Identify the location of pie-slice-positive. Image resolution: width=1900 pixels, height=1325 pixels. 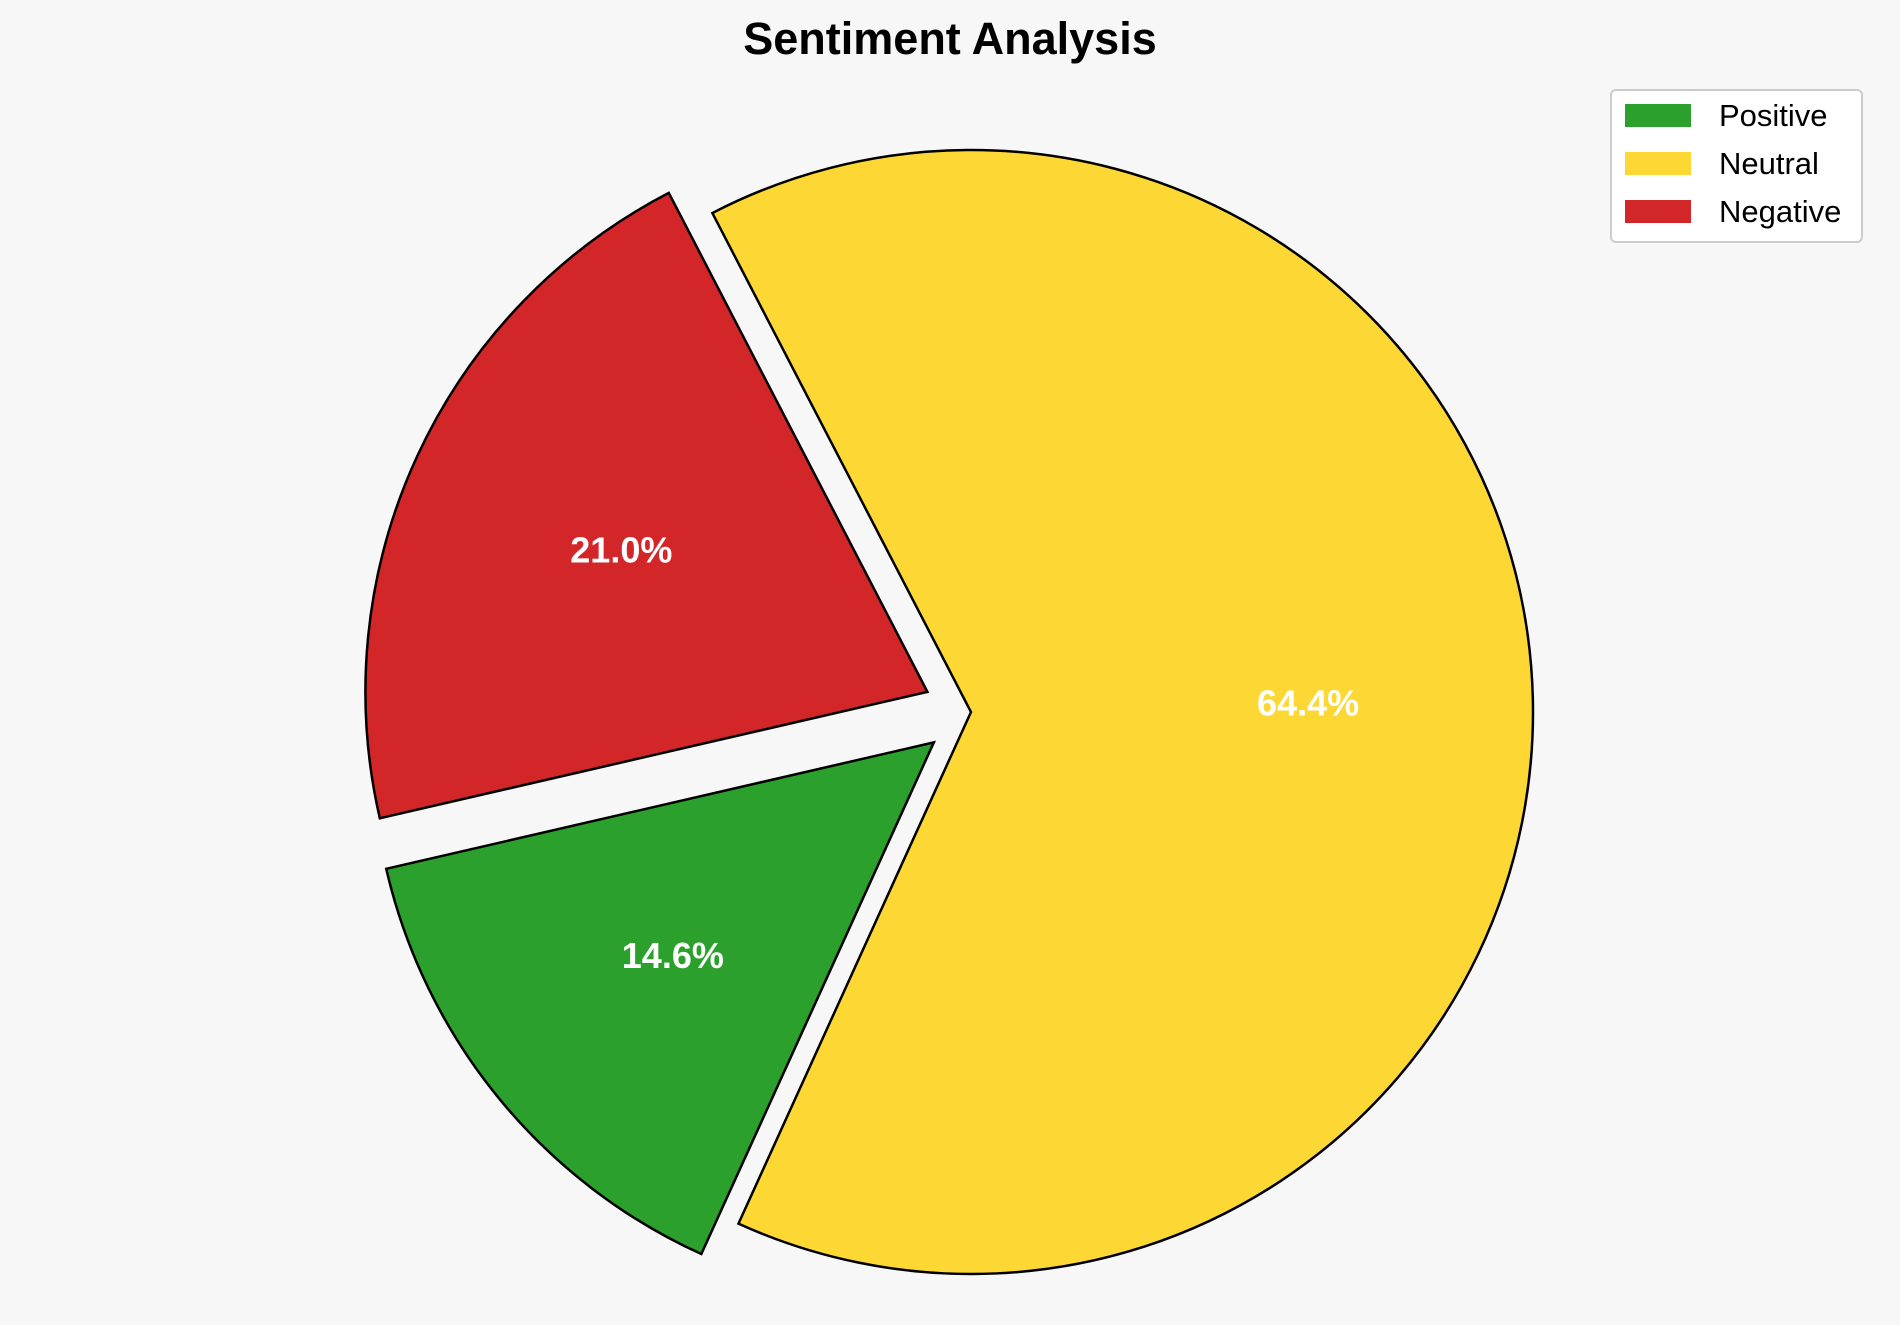
(660, 998).